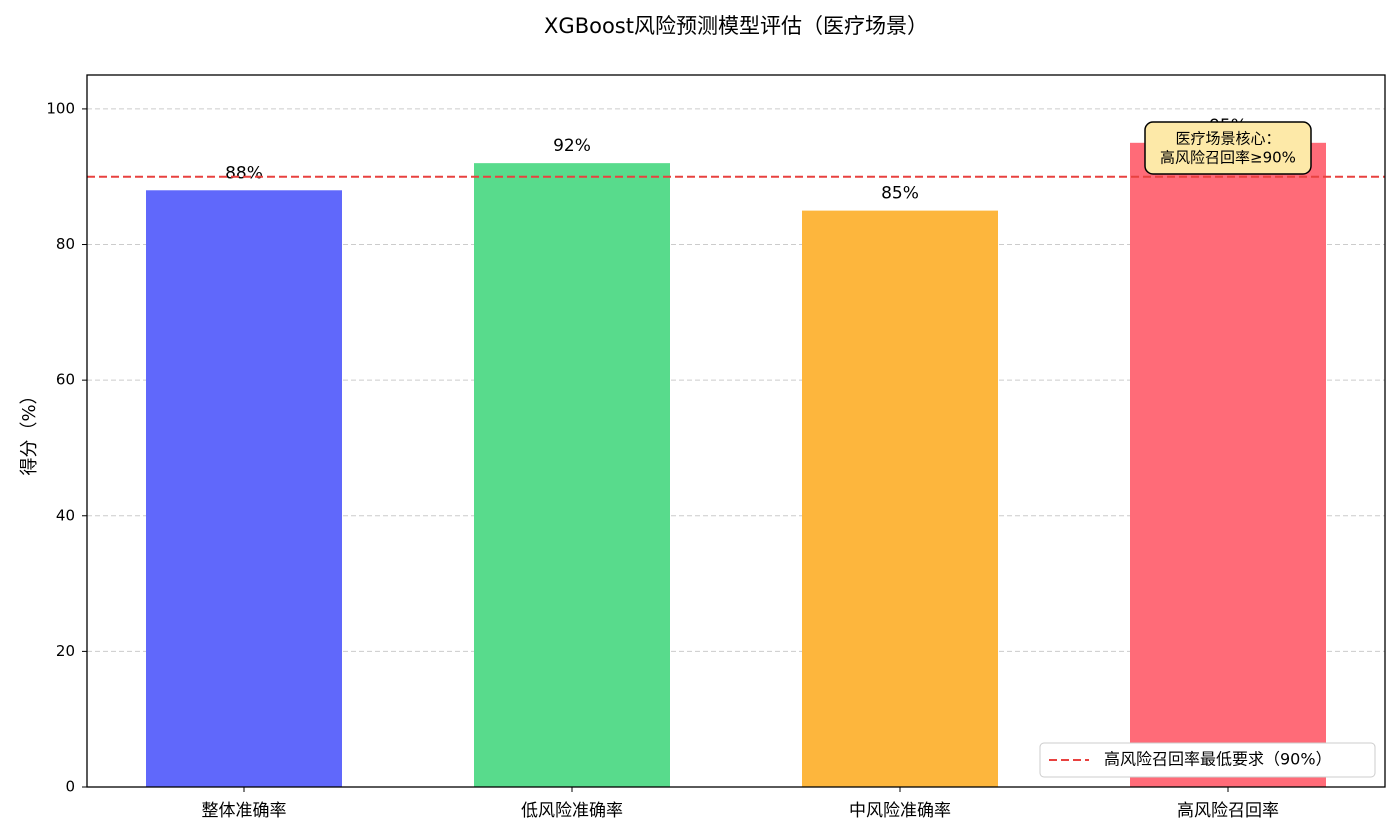  What do you see at coordinates (29, 430) in the screenshot?
I see `y-axis-label: 得分（%）` at bounding box center [29, 430].